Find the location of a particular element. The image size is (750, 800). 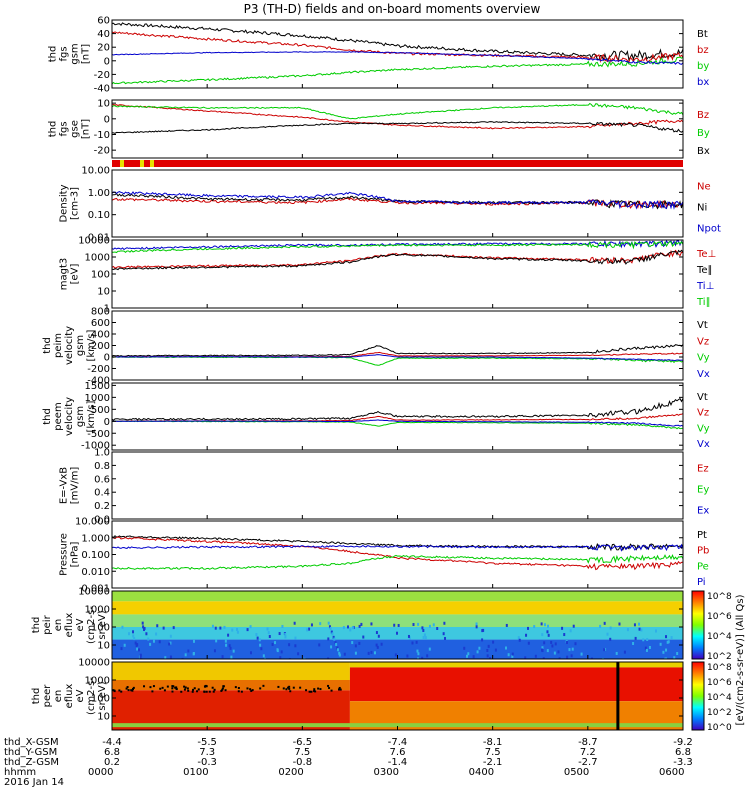

orbit-value: 0.2 is located at coordinates (112, 762).